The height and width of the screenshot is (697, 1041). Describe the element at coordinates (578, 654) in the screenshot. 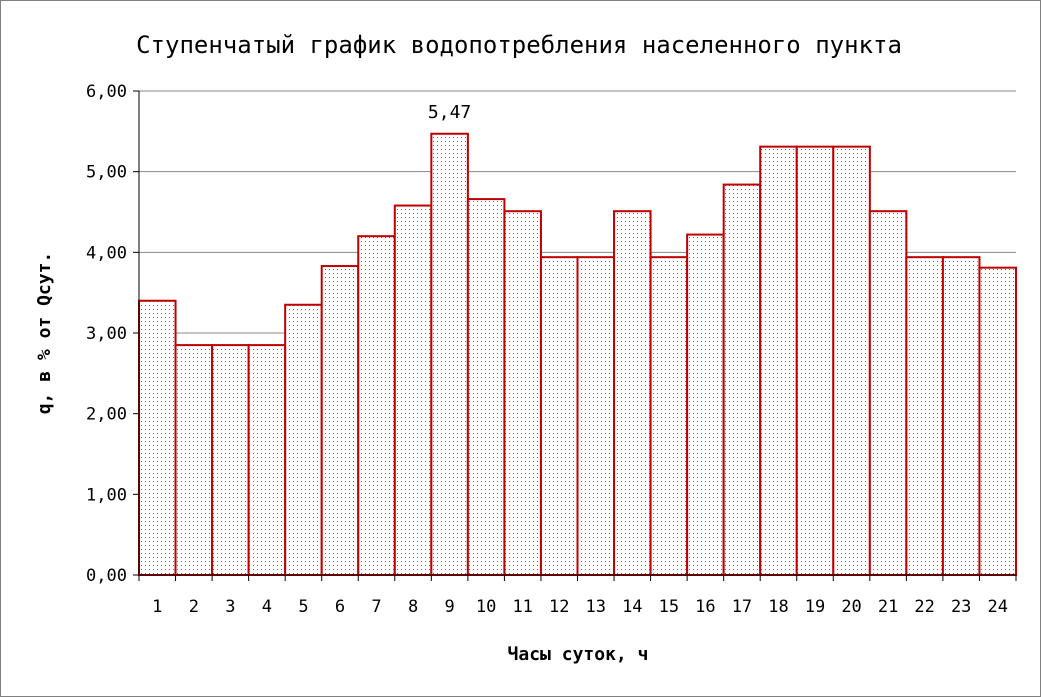

I see `x-axis-label: Часы суток, ч` at that location.